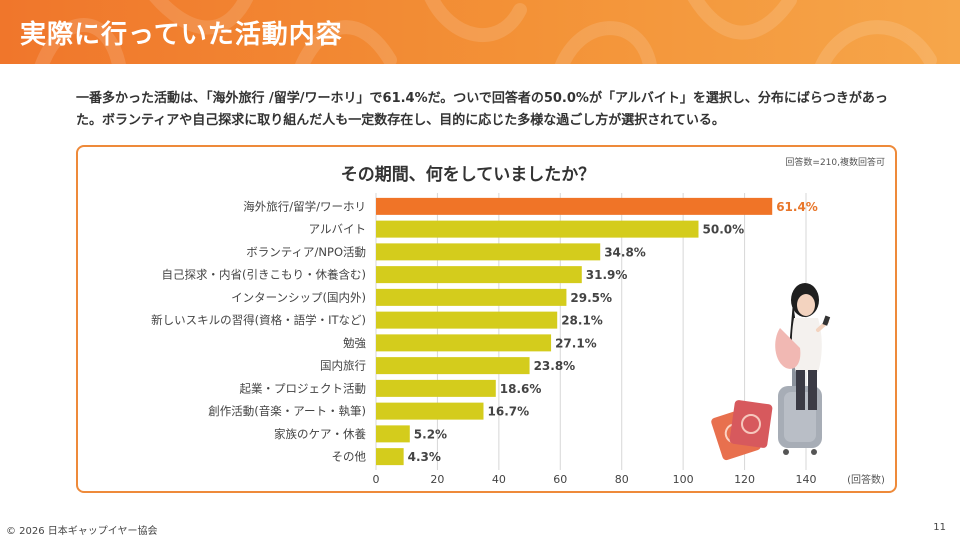 This screenshot has width=960, height=540. Describe the element at coordinates (591, 298) in the screenshot. I see `bar-value-label: 29.5%` at that location.